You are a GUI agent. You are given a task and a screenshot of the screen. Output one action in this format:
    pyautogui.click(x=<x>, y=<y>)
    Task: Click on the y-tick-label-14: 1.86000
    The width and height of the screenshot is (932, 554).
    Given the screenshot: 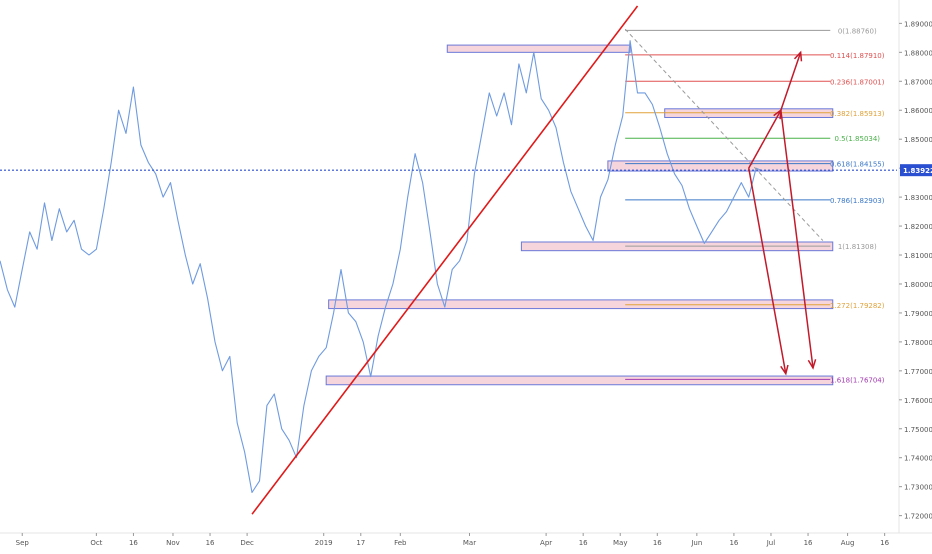 What is the action you would take?
    pyautogui.click(x=918, y=111)
    